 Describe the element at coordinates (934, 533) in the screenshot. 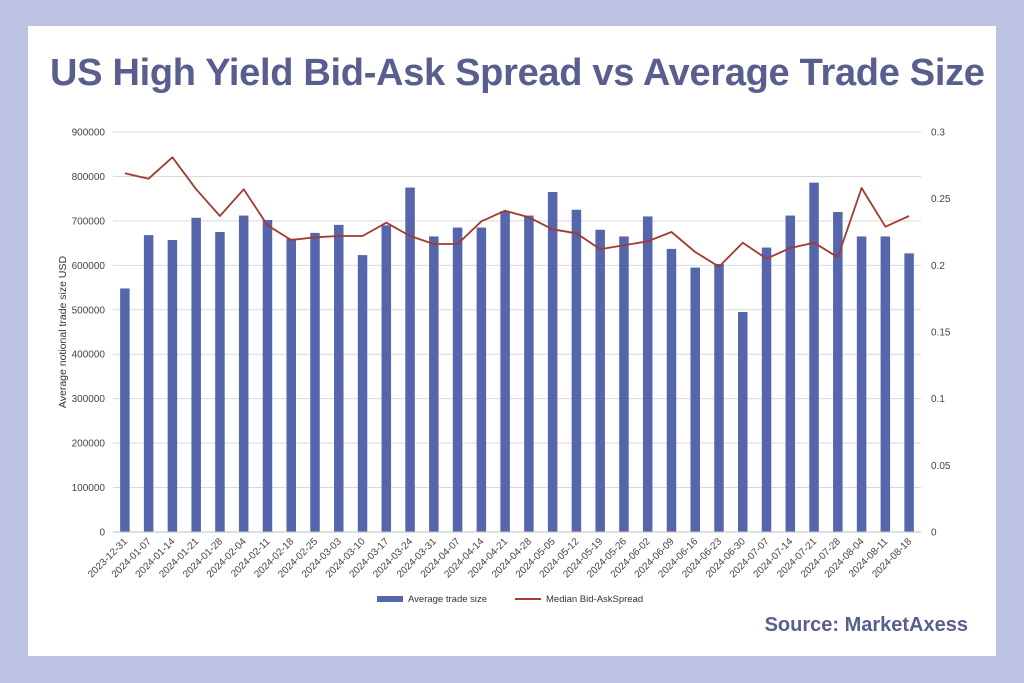

I see `y2-tick-label: 0` at that location.